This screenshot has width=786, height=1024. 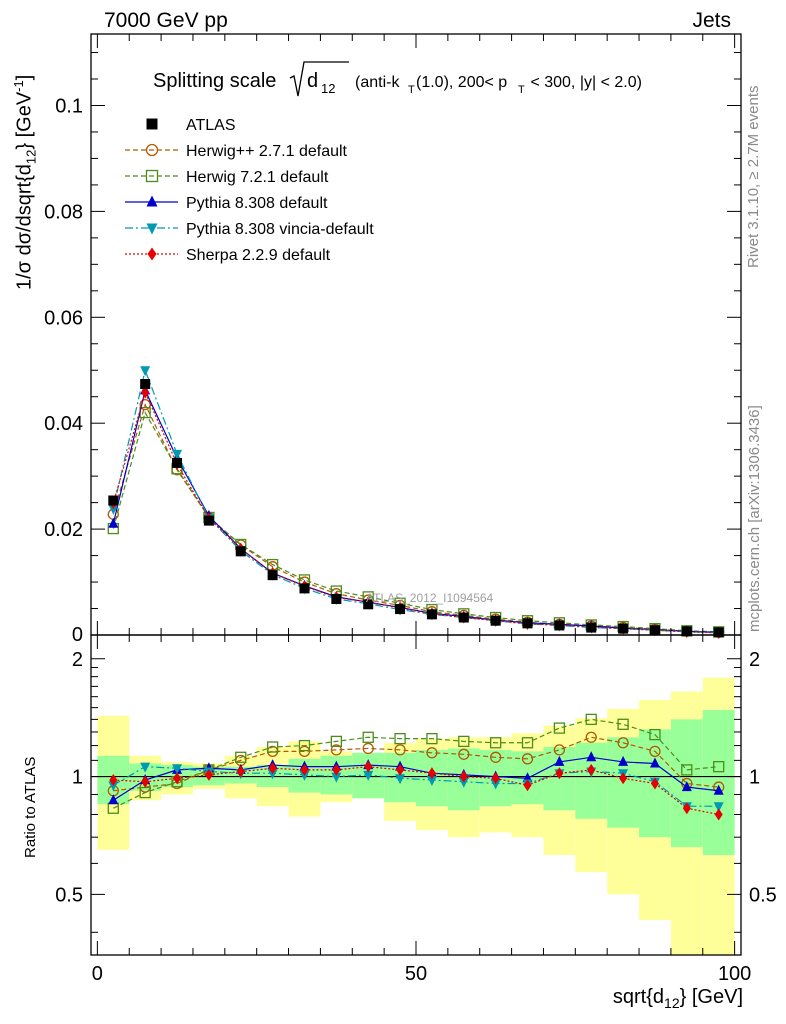 I want to click on header-left: 7000 GeV pp, so click(x=166, y=20).